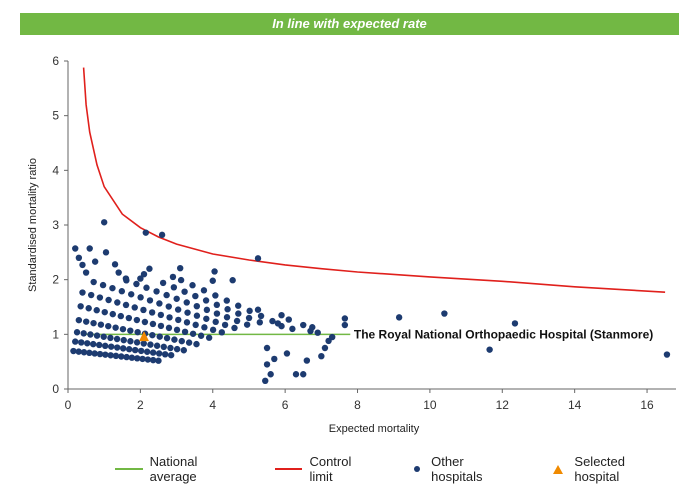 The image size is (700, 500). What do you see at coordinates (288, 469) in the screenshot?
I see `legend-control-limit-swatch` at bounding box center [288, 469].